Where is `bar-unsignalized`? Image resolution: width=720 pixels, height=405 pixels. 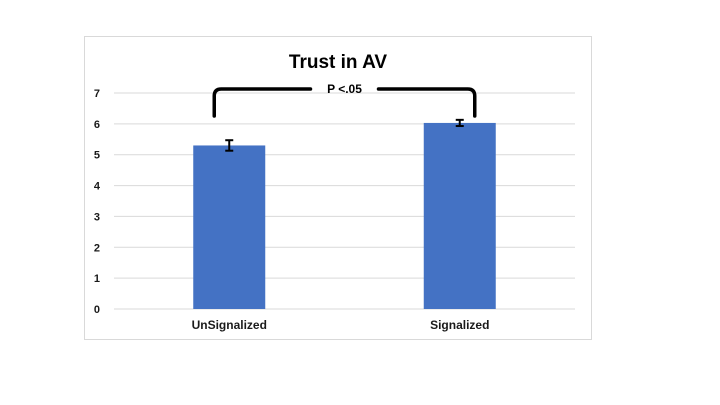 bar-unsignalized is located at coordinates (229, 227).